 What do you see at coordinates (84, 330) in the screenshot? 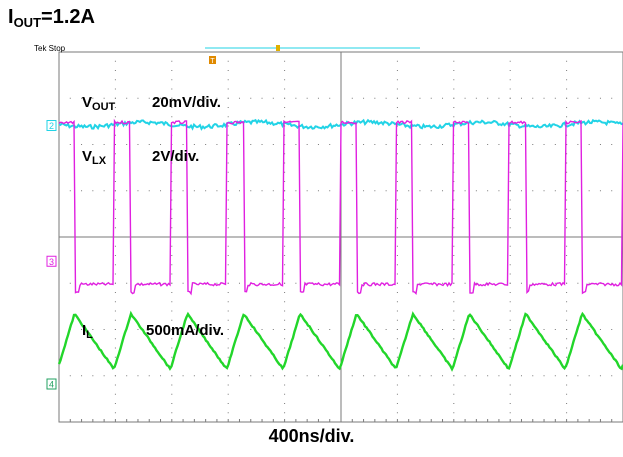
I see `il-label-main: I` at bounding box center [84, 330].